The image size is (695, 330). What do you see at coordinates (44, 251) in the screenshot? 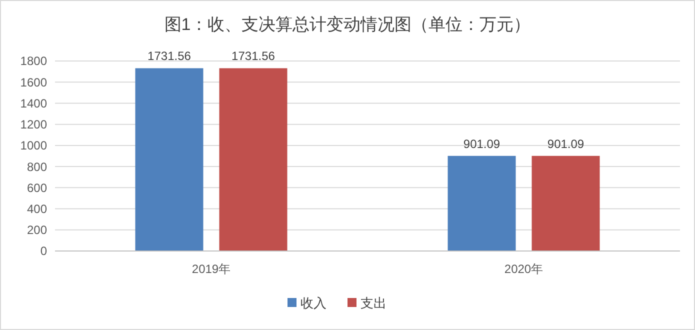
I see `y-tick-label: 0` at bounding box center [44, 251].